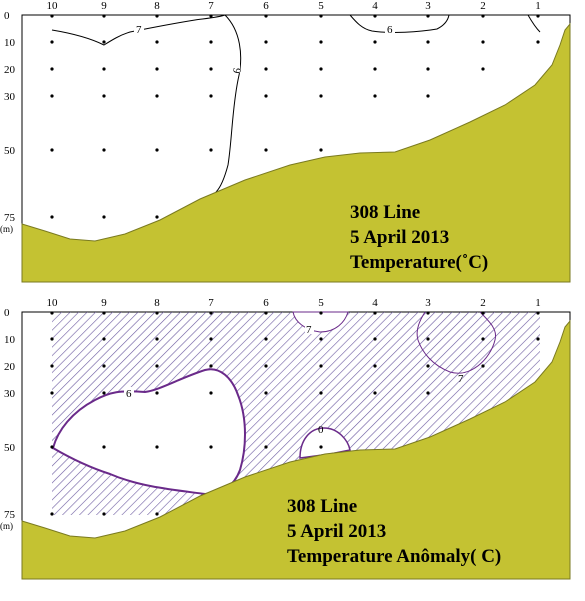 This screenshot has height=601, width=585. What do you see at coordinates (322, 506) in the screenshot?
I see `bottom-title-line1: 308 Line` at bounding box center [322, 506].